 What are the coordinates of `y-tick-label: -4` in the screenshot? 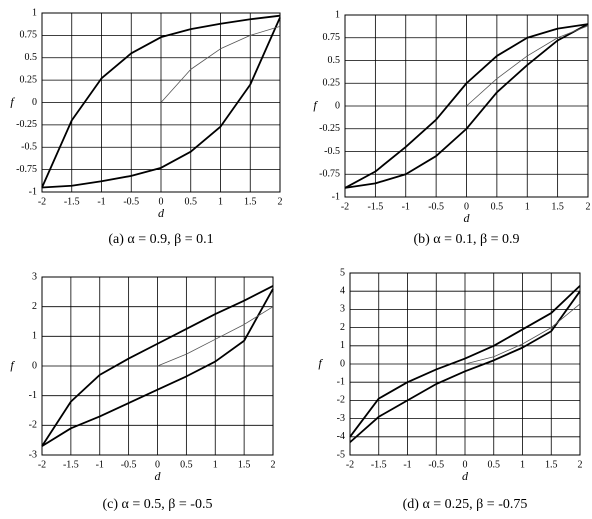 It's located at (341, 436).